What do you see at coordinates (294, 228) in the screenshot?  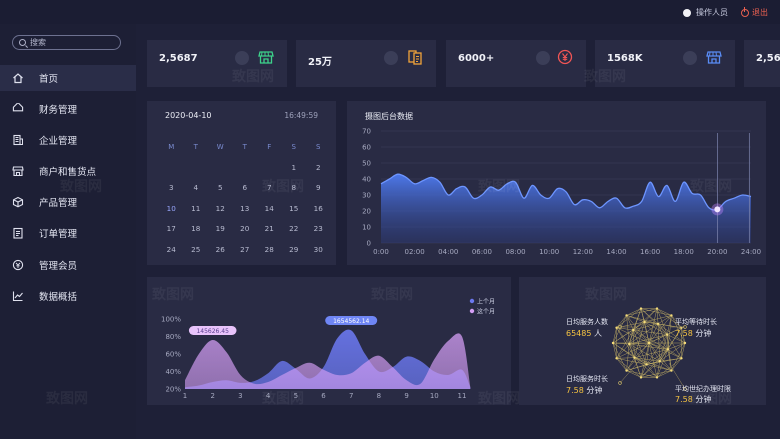 I see `calendar-day: 22` at bounding box center [294, 228].